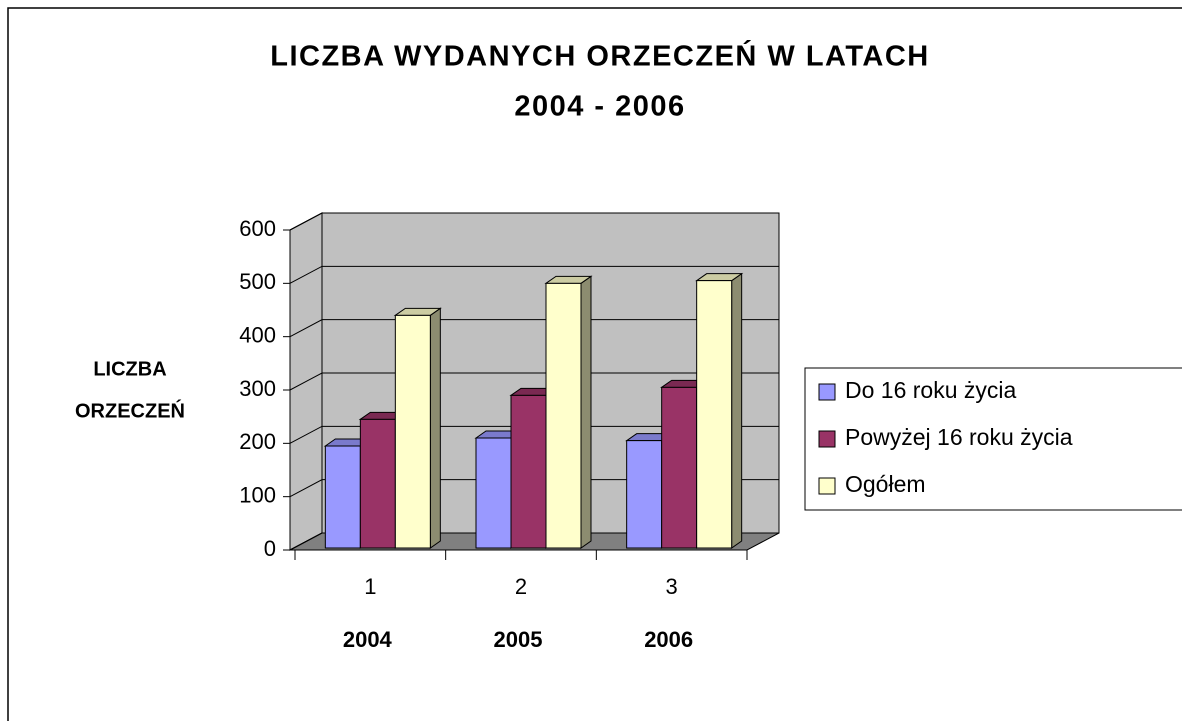 Image resolution: width=1182 pixels, height=721 pixels. I want to click on y-tick-label: 100, so click(257, 494).